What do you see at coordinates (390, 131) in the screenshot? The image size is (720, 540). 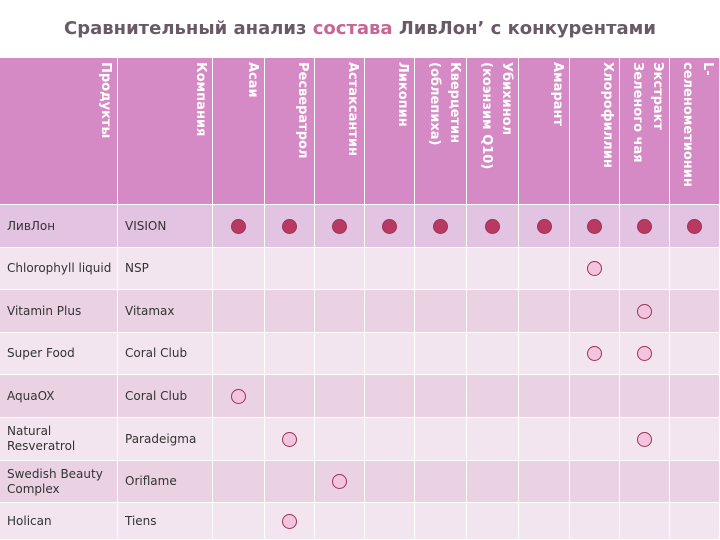 I see `column-header: Ликопин` at bounding box center [390, 131].